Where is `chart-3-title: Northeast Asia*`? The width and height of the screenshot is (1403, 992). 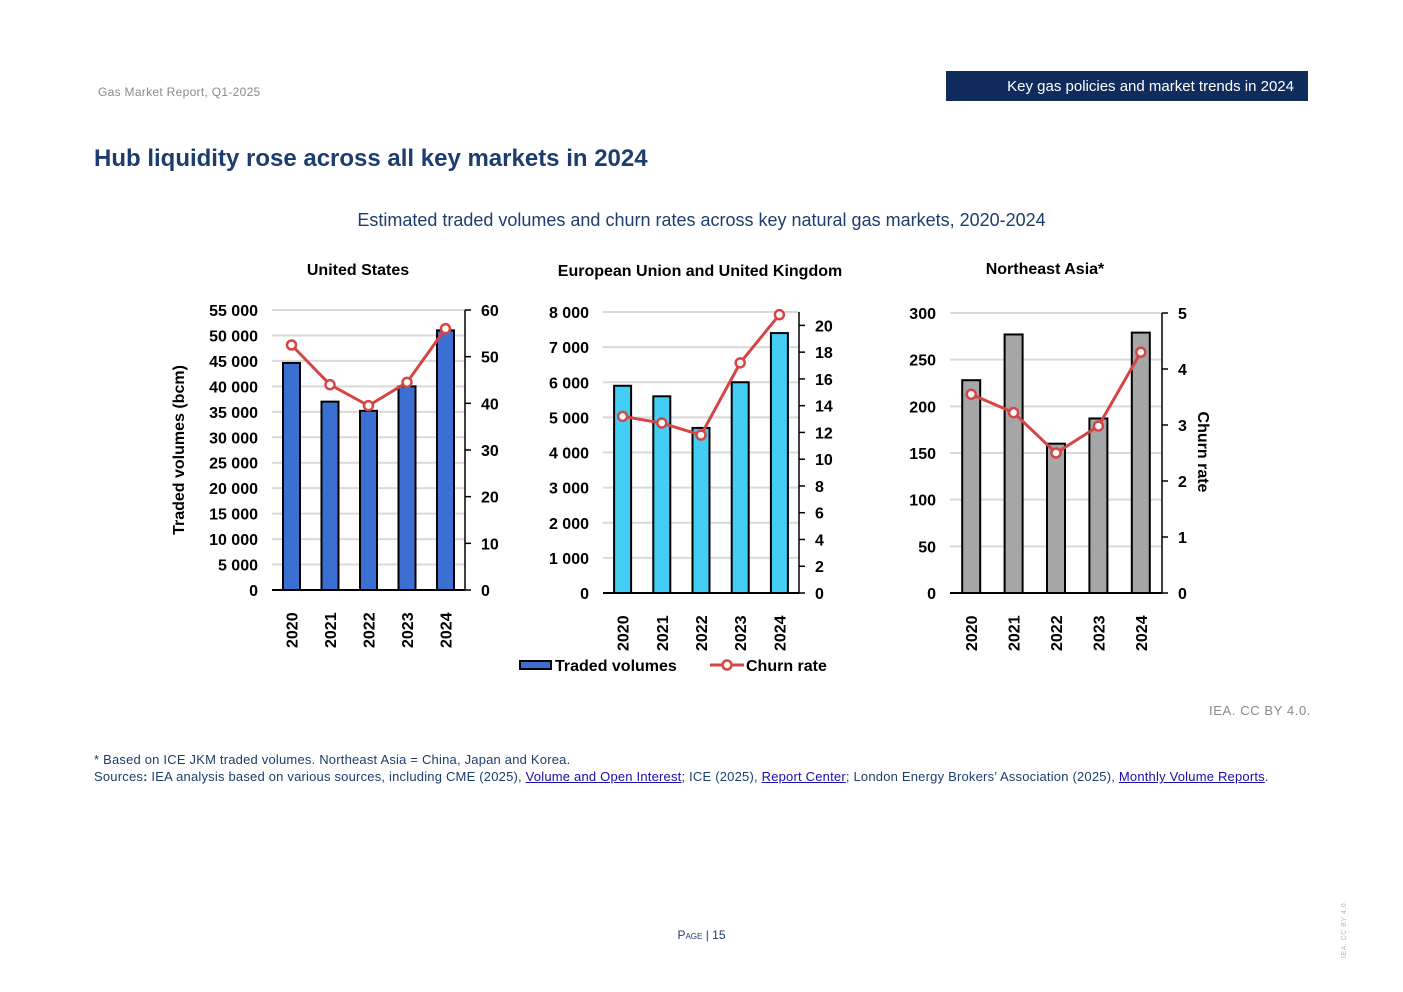
chart-3-title: Northeast Asia* is located at coordinates (1045, 269).